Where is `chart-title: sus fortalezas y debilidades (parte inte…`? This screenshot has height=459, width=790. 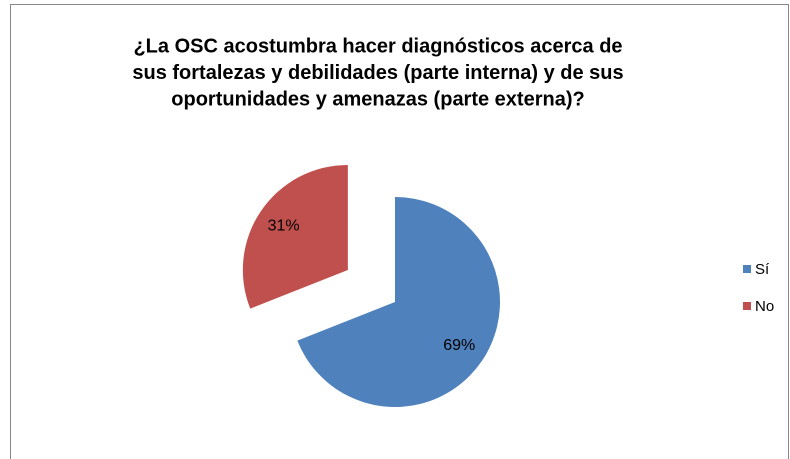 chart-title: sus fortalezas y debilidades (parte inte… is located at coordinates (377, 73).